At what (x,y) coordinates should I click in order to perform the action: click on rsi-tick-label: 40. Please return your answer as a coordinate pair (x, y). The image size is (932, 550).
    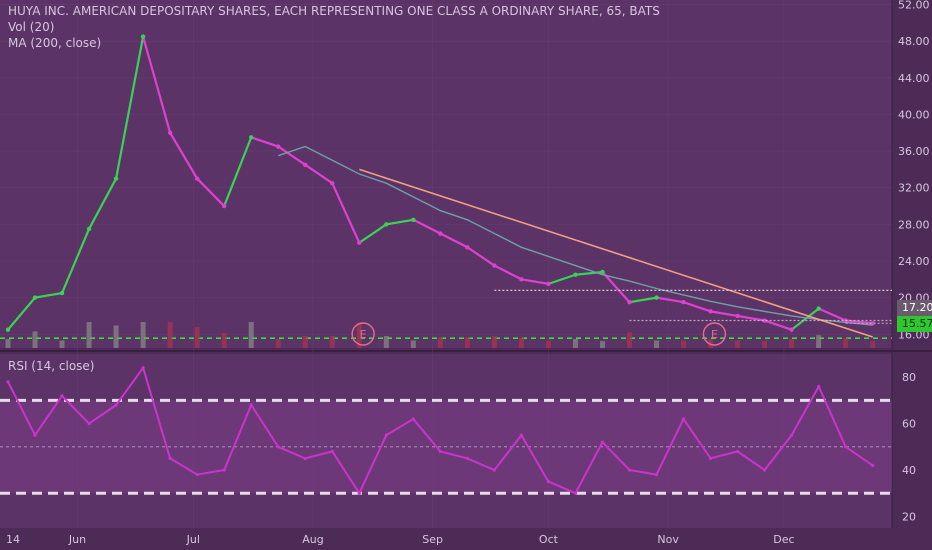
    Looking at the image, I should click on (909, 470).